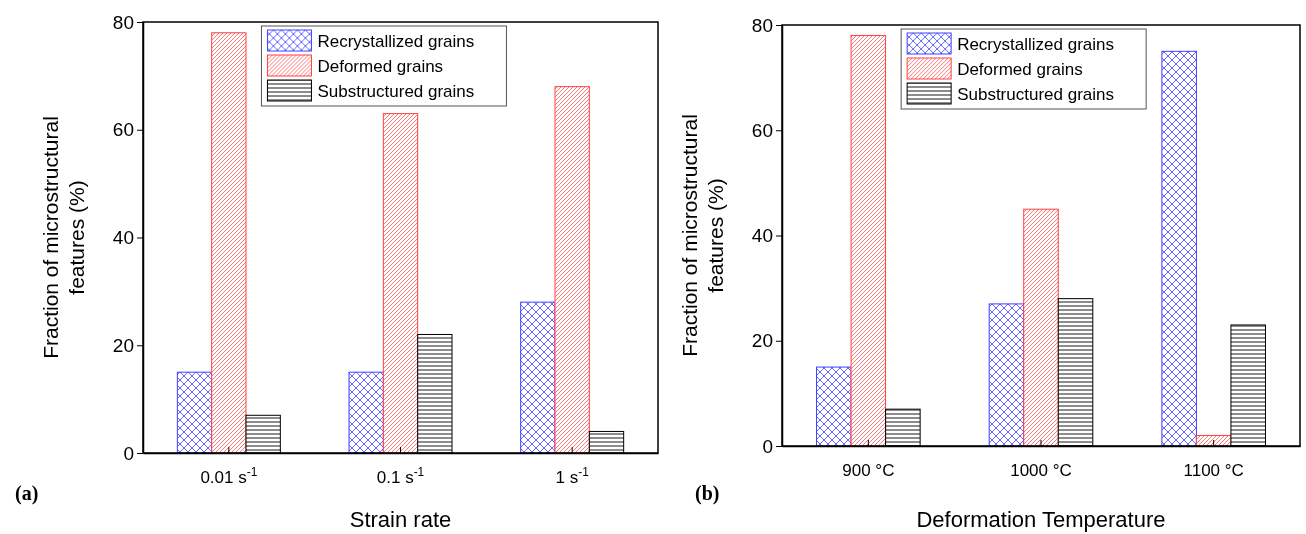  Describe the element at coordinates (27, 493) in the screenshot. I see `text: (a)` at that location.